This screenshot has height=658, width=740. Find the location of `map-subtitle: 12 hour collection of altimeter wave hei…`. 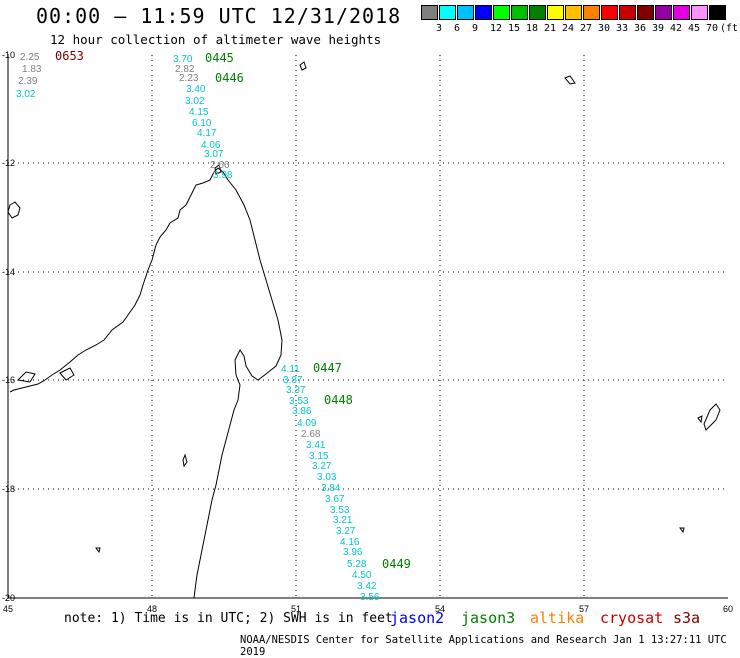

map-subtitle: 12 hour collection of altimeter wave hei… is located at coordinates (216, 39).